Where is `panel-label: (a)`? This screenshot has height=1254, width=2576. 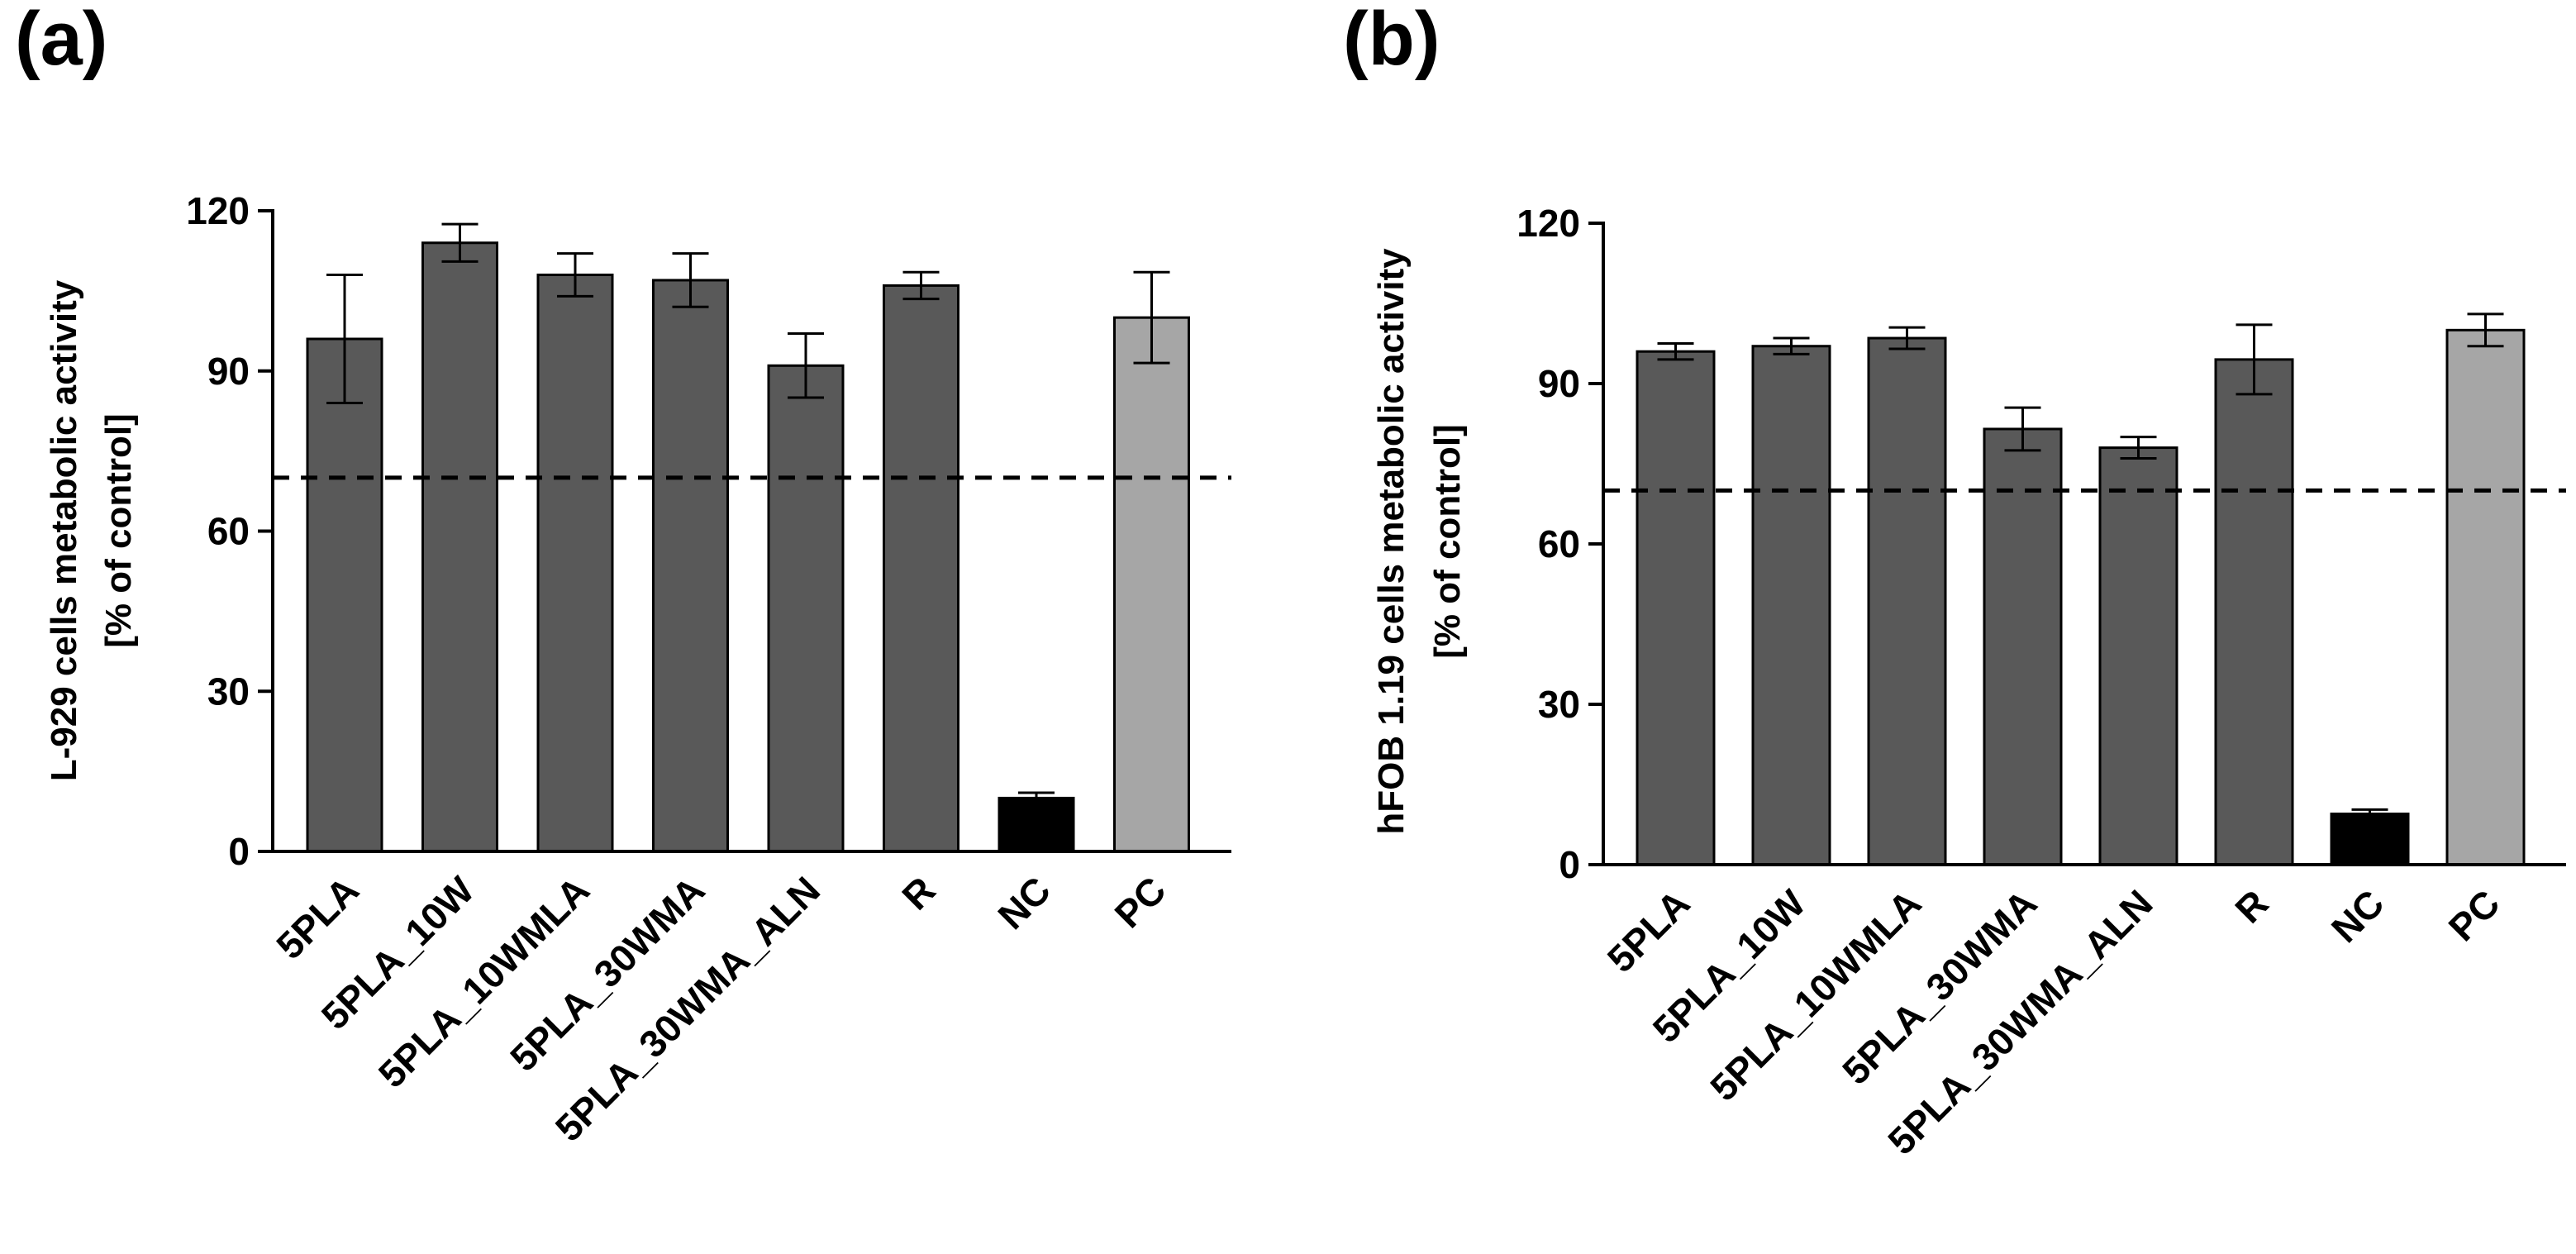
panel-label: (a) is located at coordinates (61, 40).